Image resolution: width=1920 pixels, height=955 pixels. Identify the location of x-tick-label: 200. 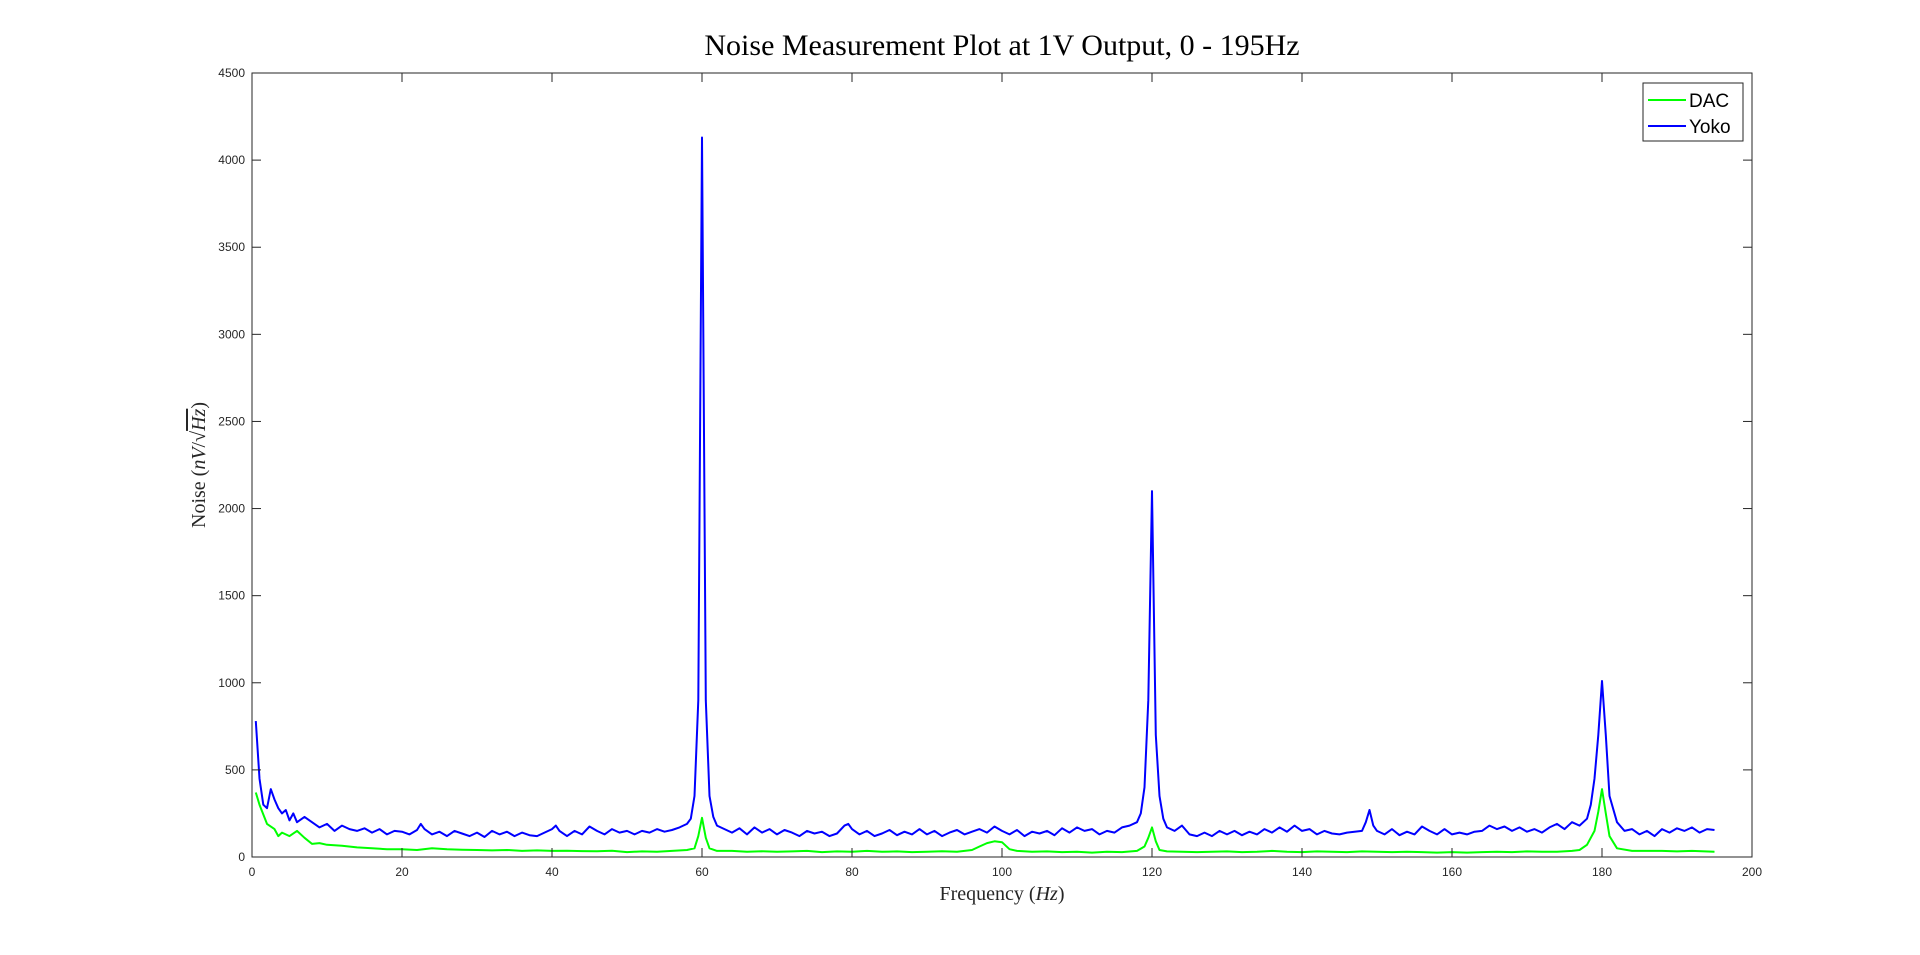
(1752, 872).